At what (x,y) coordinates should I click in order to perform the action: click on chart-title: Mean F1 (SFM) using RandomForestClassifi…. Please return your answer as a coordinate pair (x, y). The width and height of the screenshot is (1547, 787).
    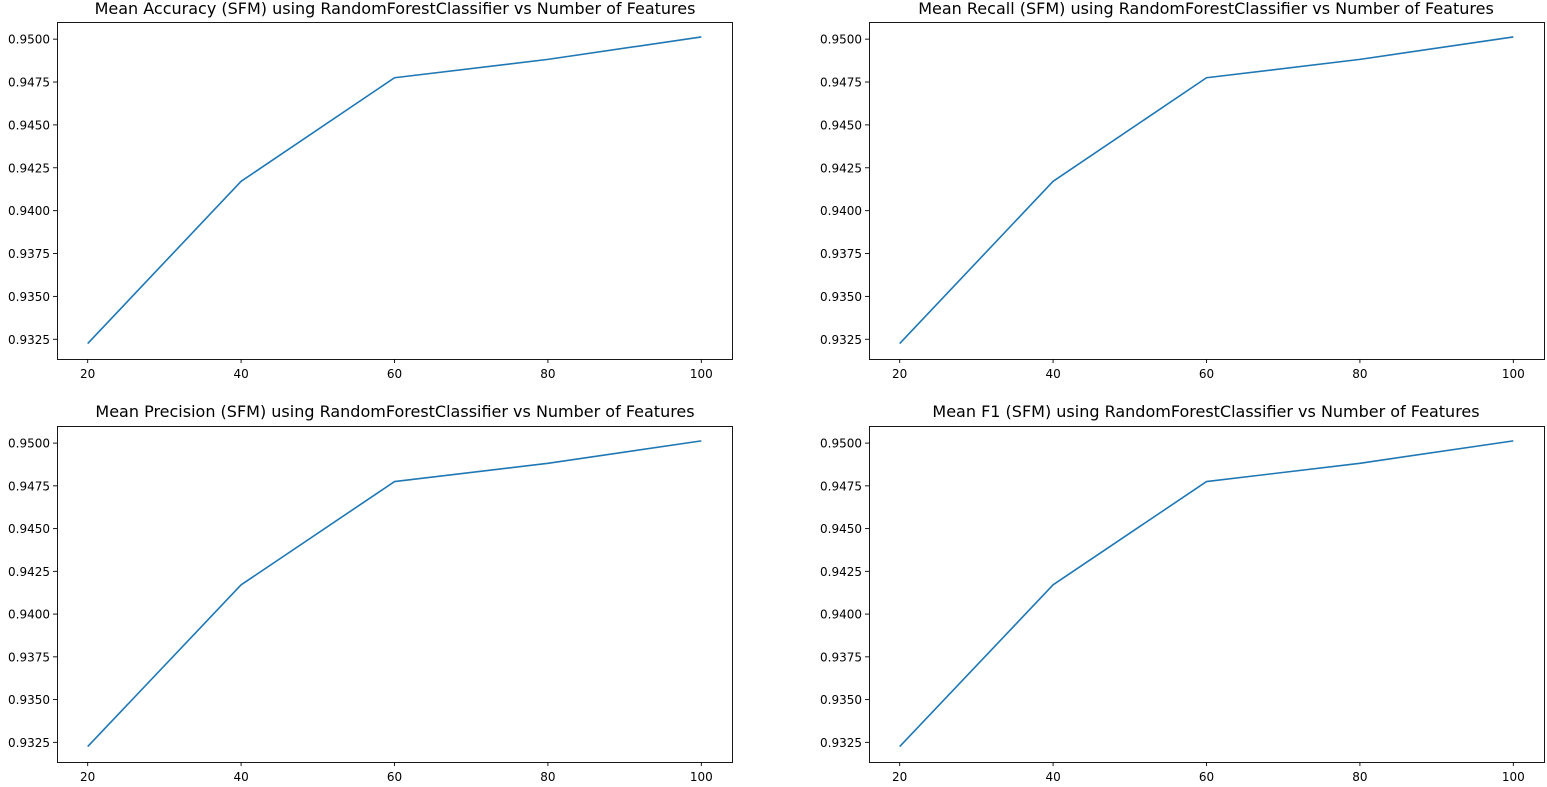
    Looking at the image, I should click on (1205, 411).